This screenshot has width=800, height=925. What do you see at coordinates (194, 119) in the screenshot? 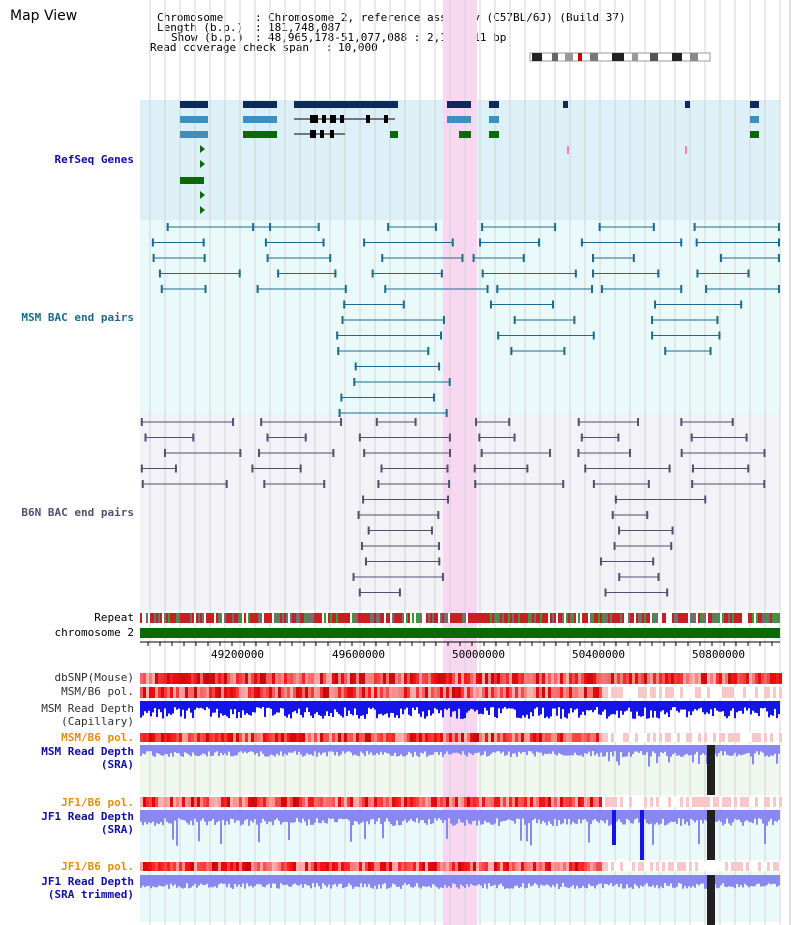
I see `gene-block` at bounding box center [194, 119].